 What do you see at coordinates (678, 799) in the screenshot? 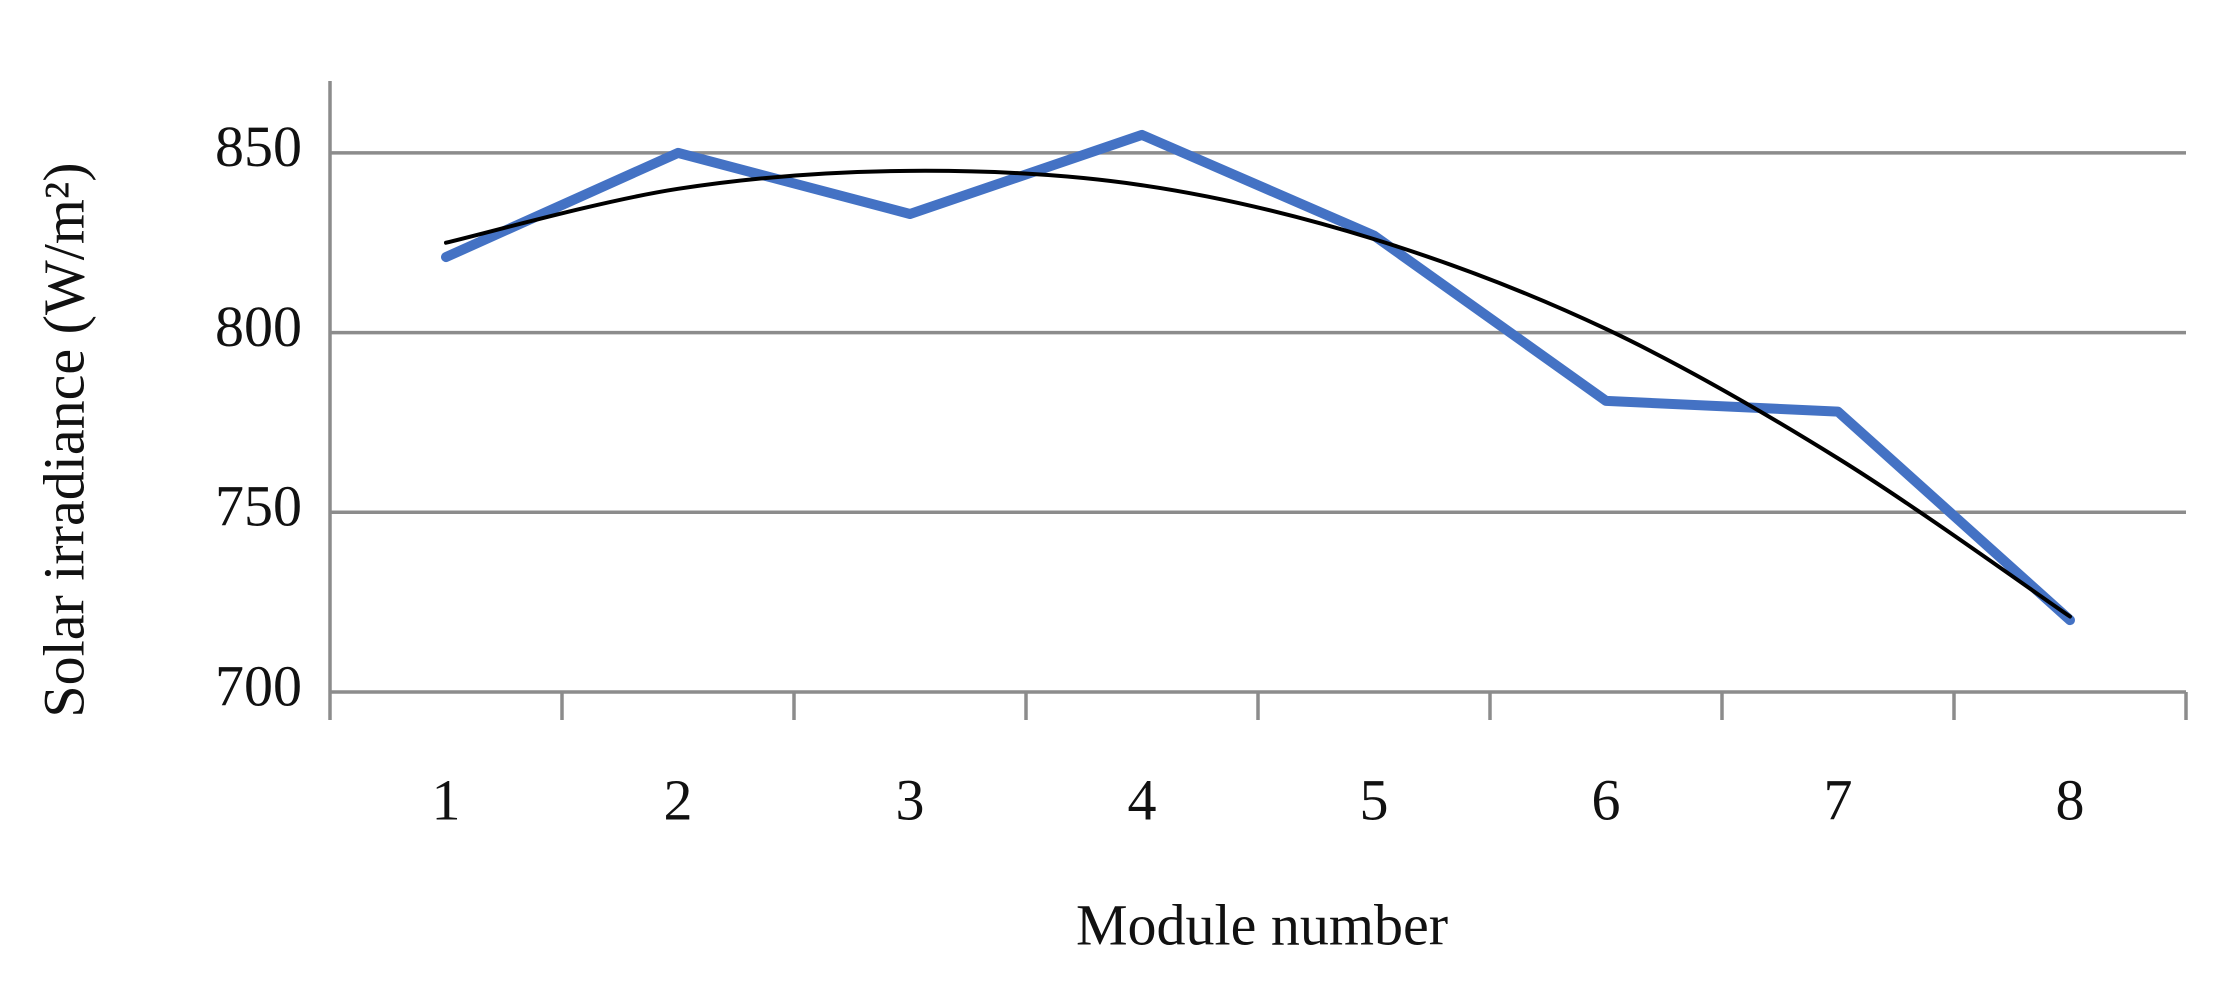
I see `x-tick-label: 2` at bounding box center [678, 799].